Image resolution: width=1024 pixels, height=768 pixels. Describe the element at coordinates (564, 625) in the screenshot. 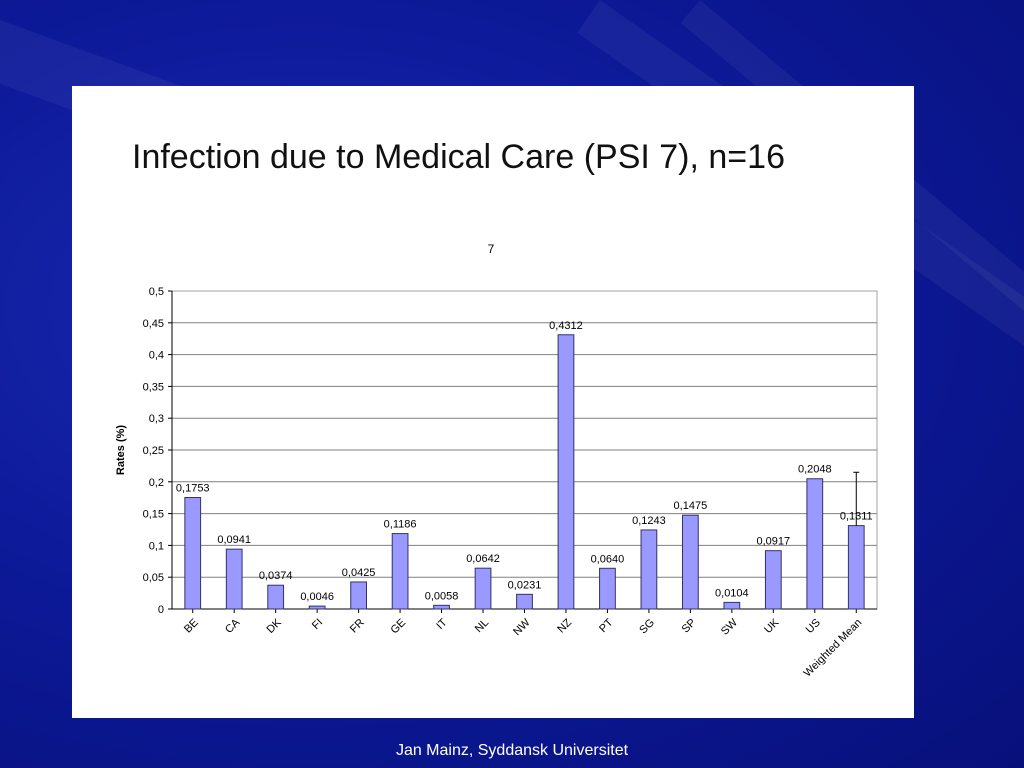

I see `x-tick-label: NZ` at that location.